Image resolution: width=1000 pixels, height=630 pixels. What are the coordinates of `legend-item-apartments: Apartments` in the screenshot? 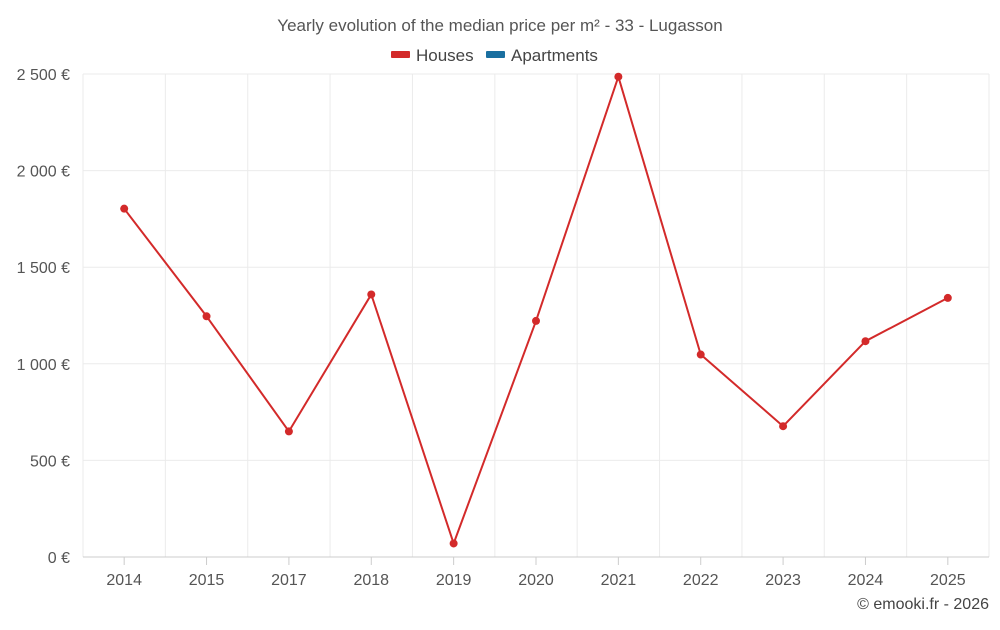 It's located at (542, 55).